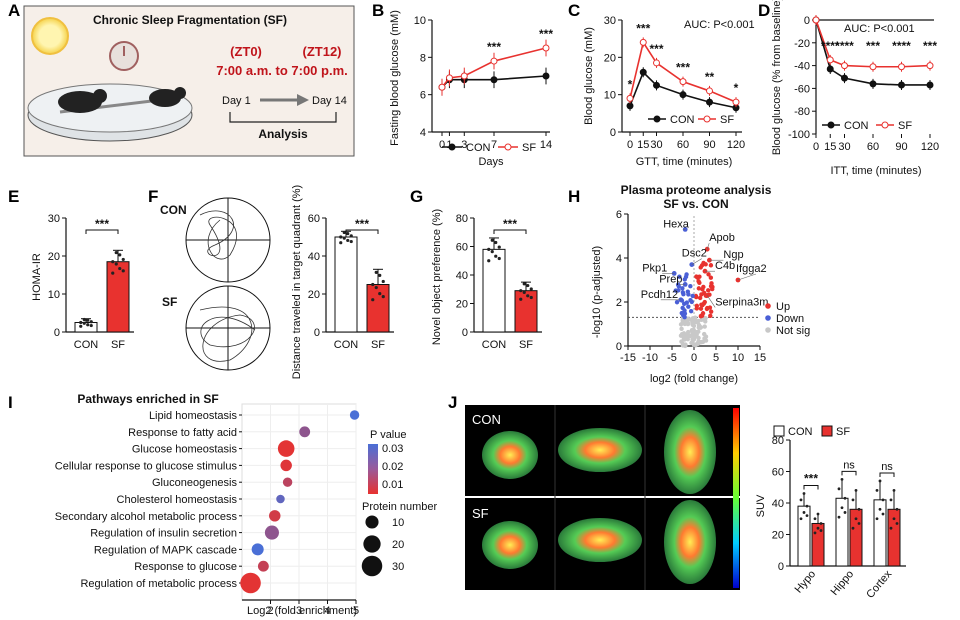 This screenshot has width=960, height=620. Describe the element at coordinates (227, 334) in the screenshot. I see `sf-swim-path` at that location.